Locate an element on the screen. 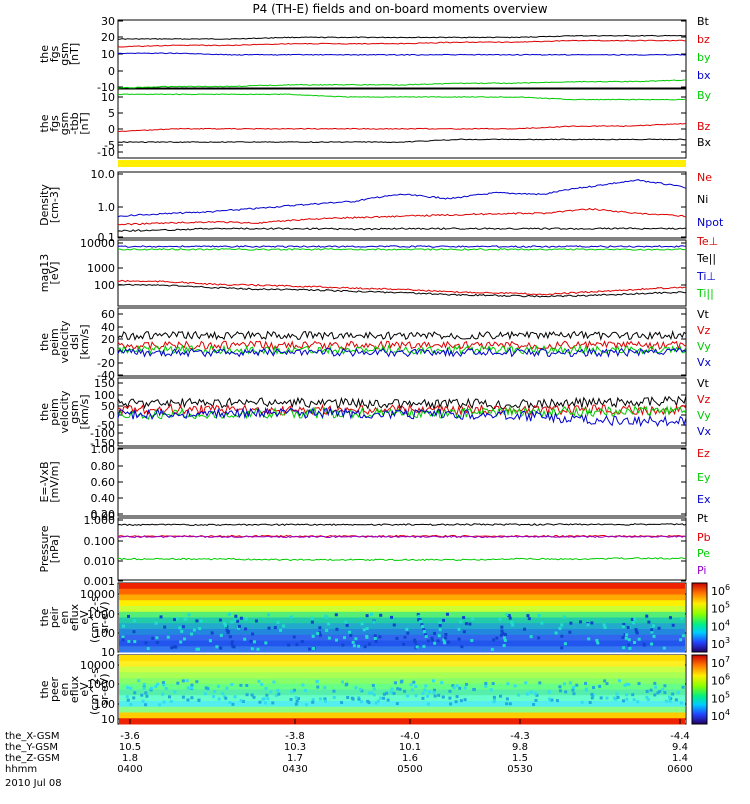  y-axis-label-line: [km/s] is located at coordinates (84, 341).